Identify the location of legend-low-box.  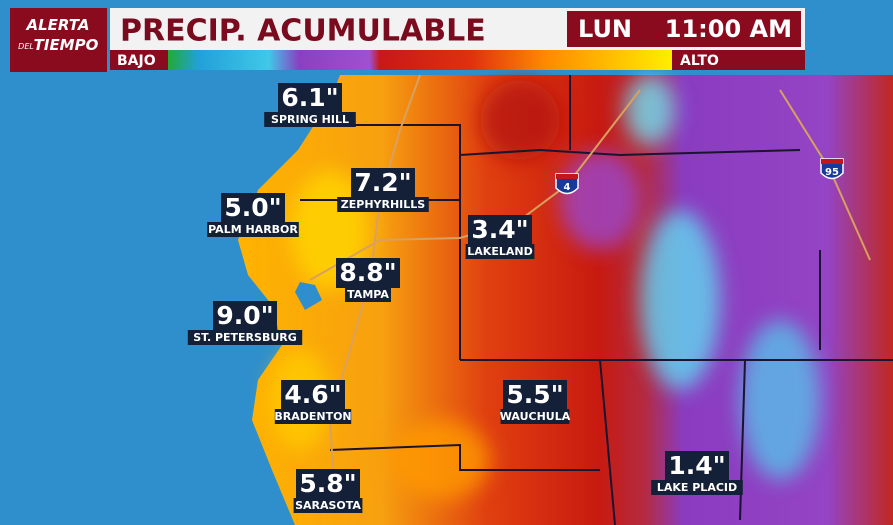
(139, 60).